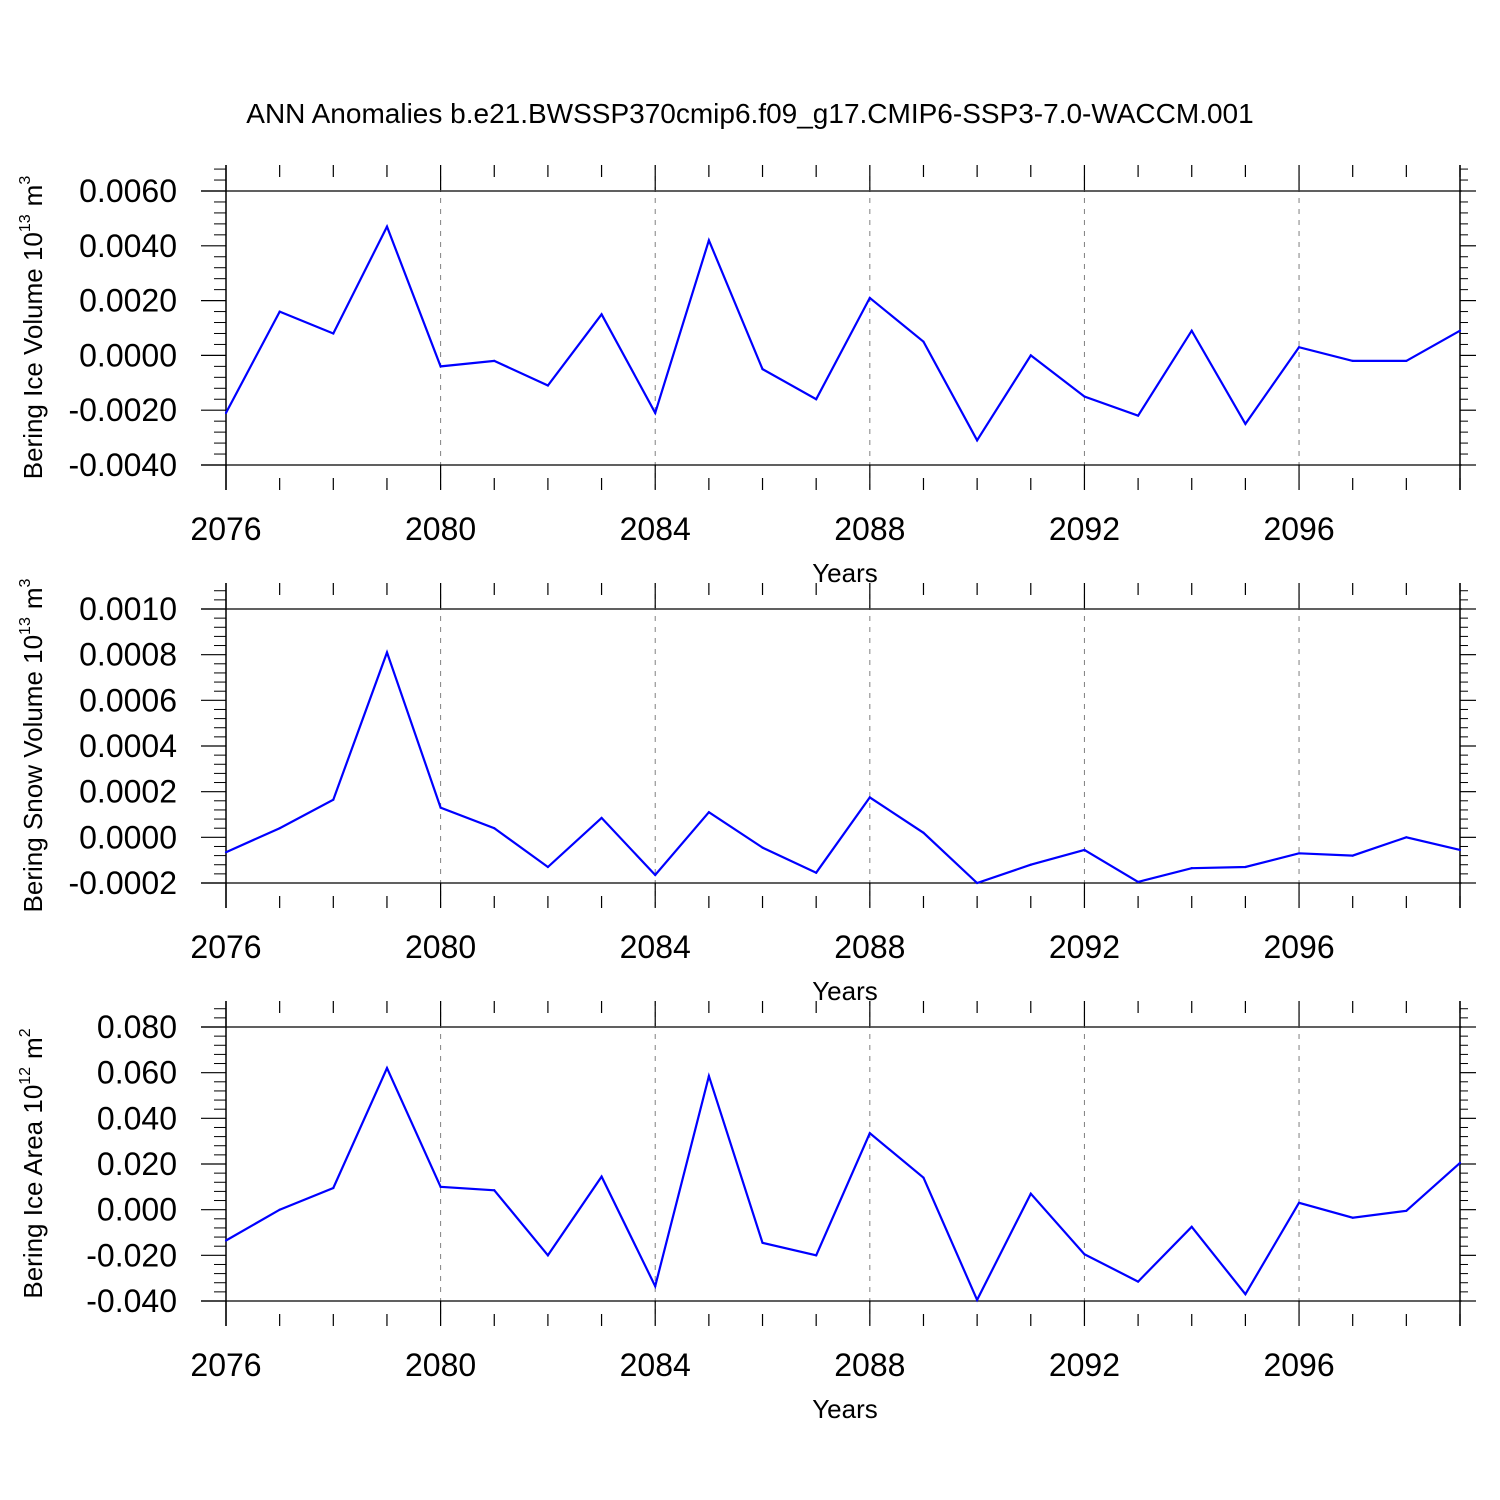 This screenshot has width=1500, height=1500. What do you see at coordinates (137, 1027) in the screenshot?
I see `y-tick-label: 0.080` at bounding box center [137, 1027].